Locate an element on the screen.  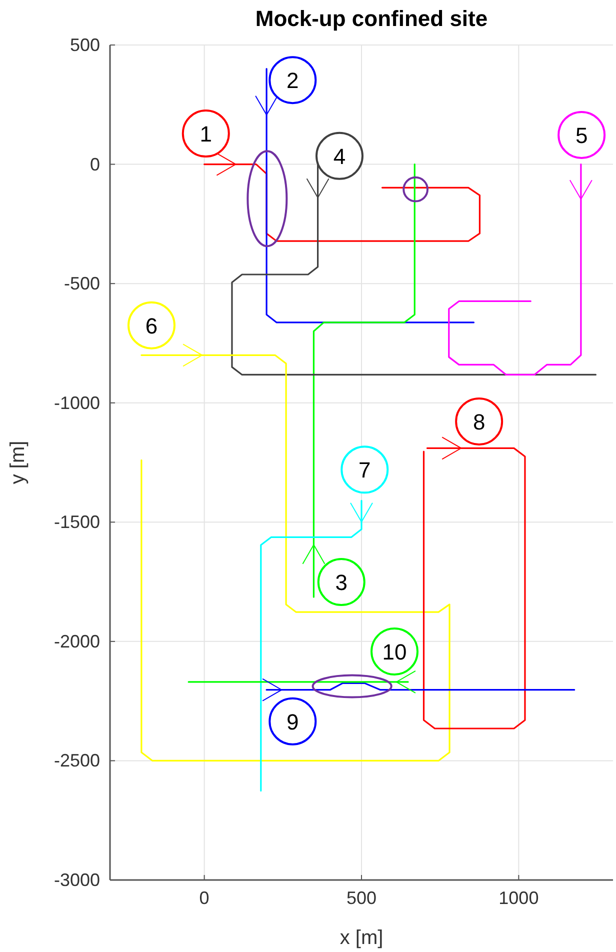
y-tick-label: -3000 is located at coordinates (77, 880).